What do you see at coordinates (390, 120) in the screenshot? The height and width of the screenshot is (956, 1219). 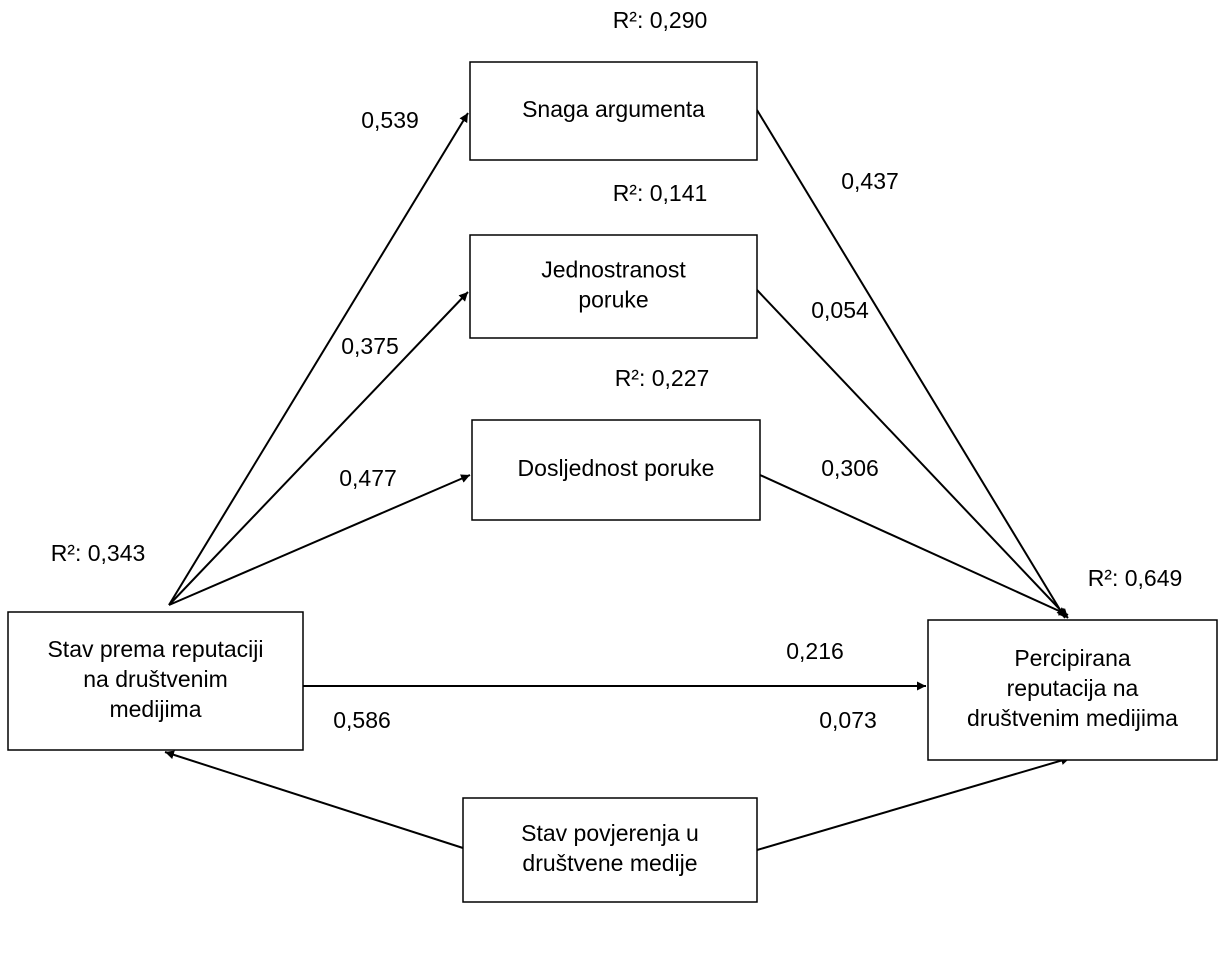 I see `edge-label: 0,539` at bounding box center [390, 120].